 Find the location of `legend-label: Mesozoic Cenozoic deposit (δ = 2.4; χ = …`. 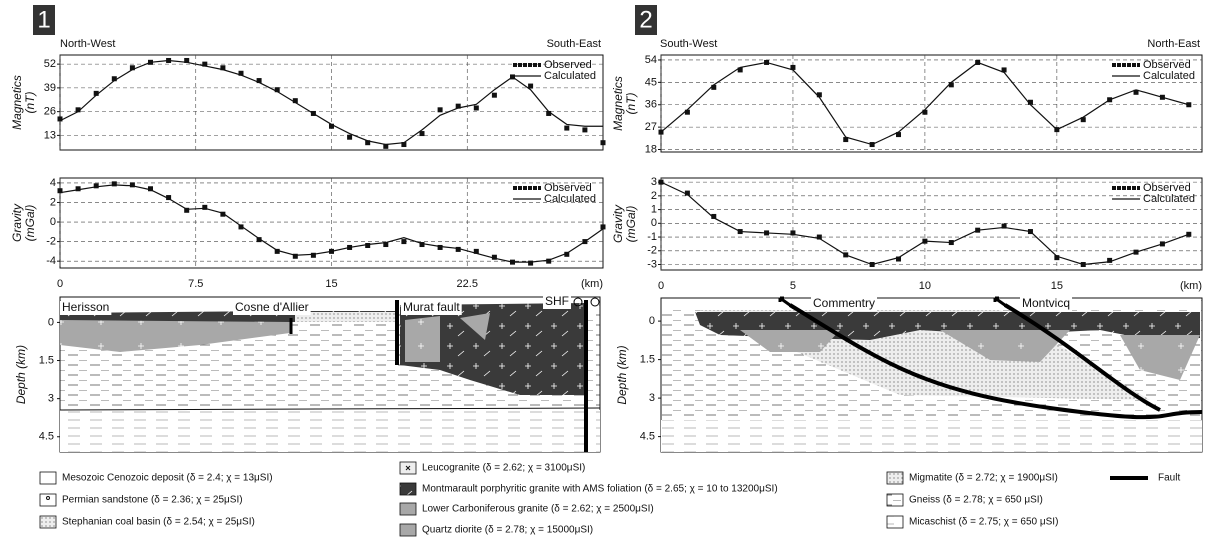

legend-label: Mesozoic Cenozoic deposit (δ = 2.4; χ = … is located at coordinates (167, 478).